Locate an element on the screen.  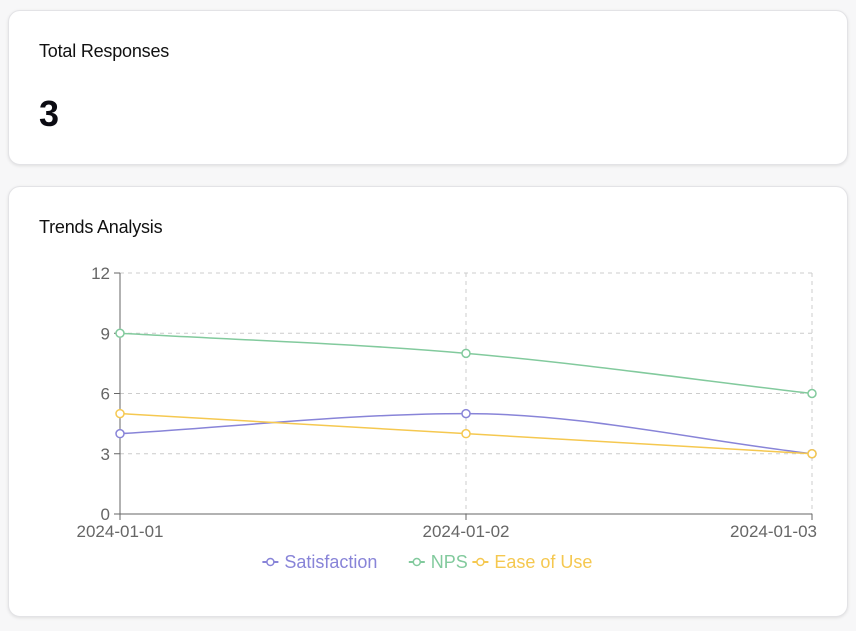
x-tick-label: 2024-01-01 is located at coordinates (120, 531).